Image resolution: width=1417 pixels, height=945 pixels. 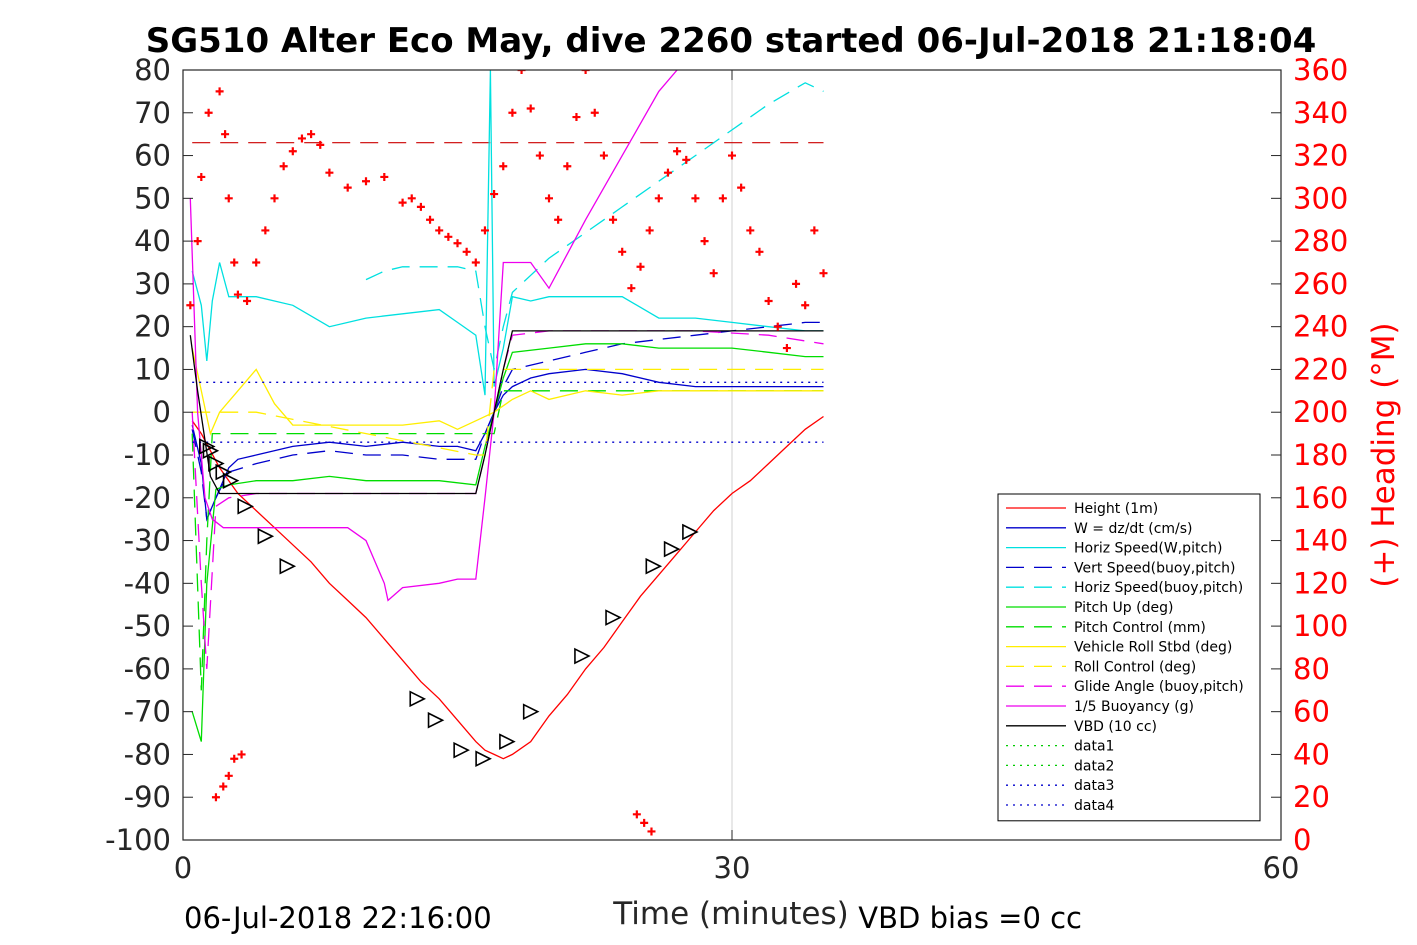 I want to click on legend-label: 1/5 Buoyancy (g), so click(x=1134, y=707).